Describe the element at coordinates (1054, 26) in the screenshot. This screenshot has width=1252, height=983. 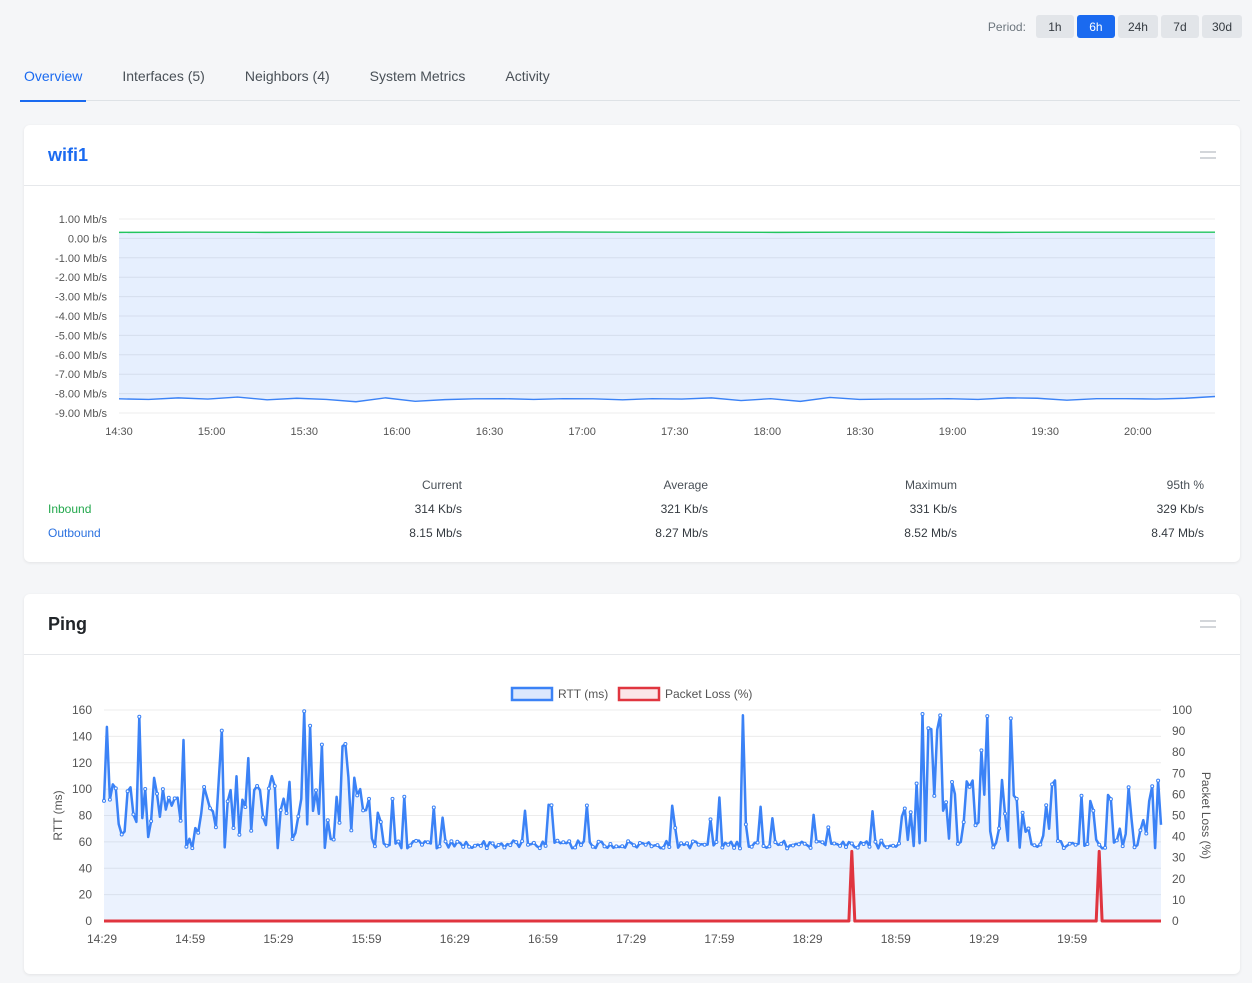
I see `period-1h-button: 1h` at that location.